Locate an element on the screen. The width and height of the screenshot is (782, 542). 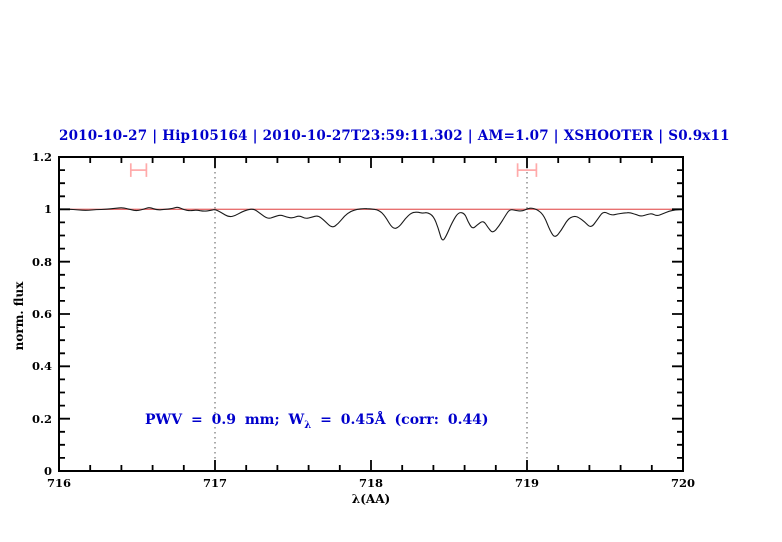
x-axis-label: λ(AA) is located at coordinates (371, 499).